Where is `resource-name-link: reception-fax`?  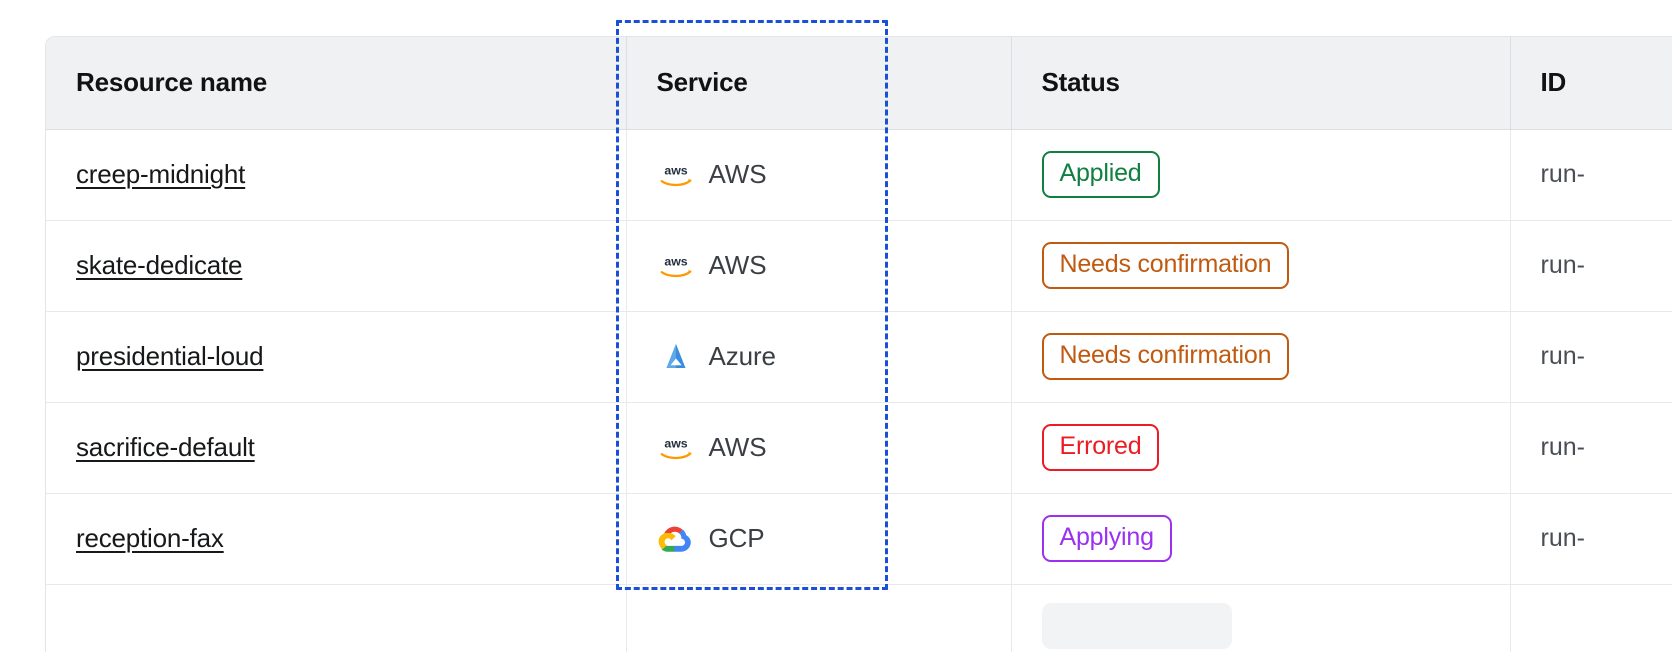
resource-name-link: reception-fax is located at coordinates (150, 538).